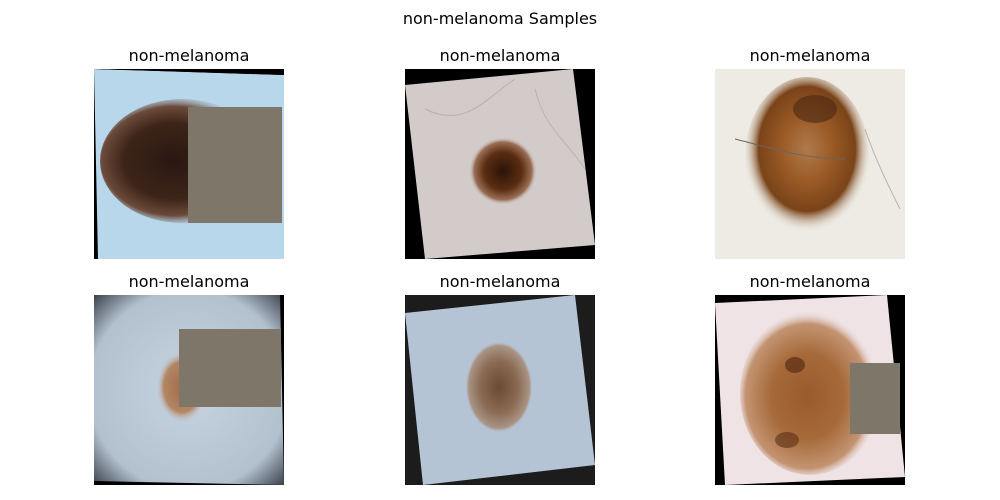  What do you see at coordinates (500, 18) in the screenshot?
I see `figure-title: non-melanoma Samples` at bounding box center [500, 18].